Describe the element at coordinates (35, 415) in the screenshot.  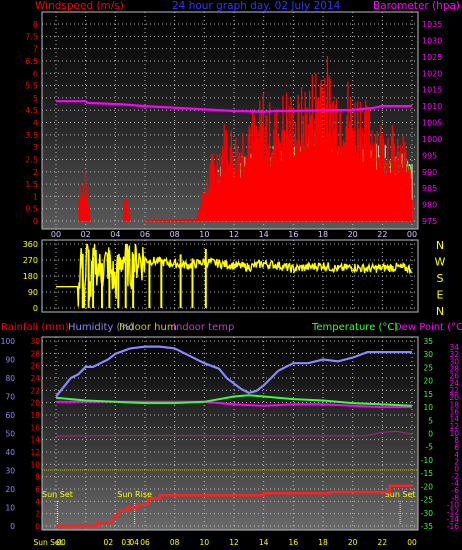
I see `rainfall-tick-label: 18` at that location.